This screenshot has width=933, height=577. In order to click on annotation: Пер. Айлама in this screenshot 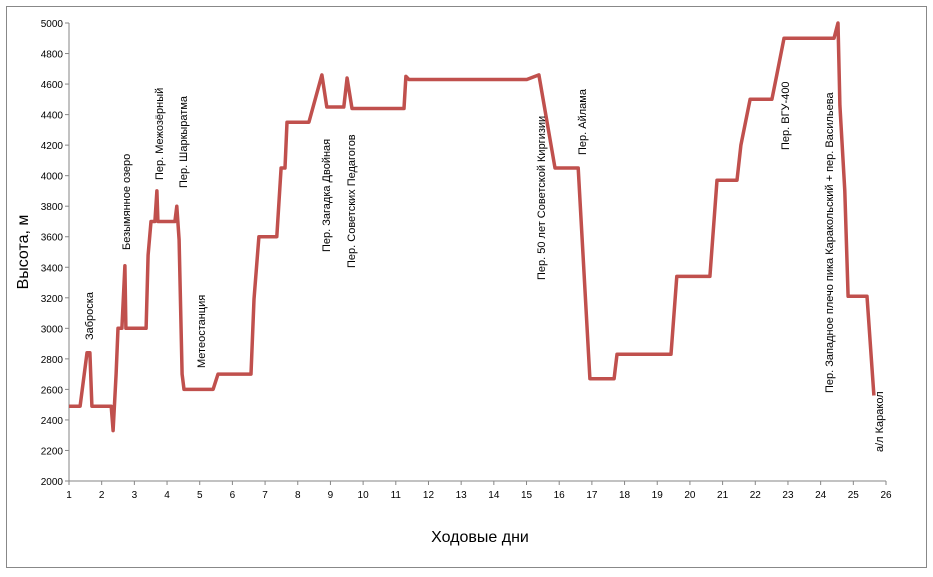, I will do `click(583, 121)`.